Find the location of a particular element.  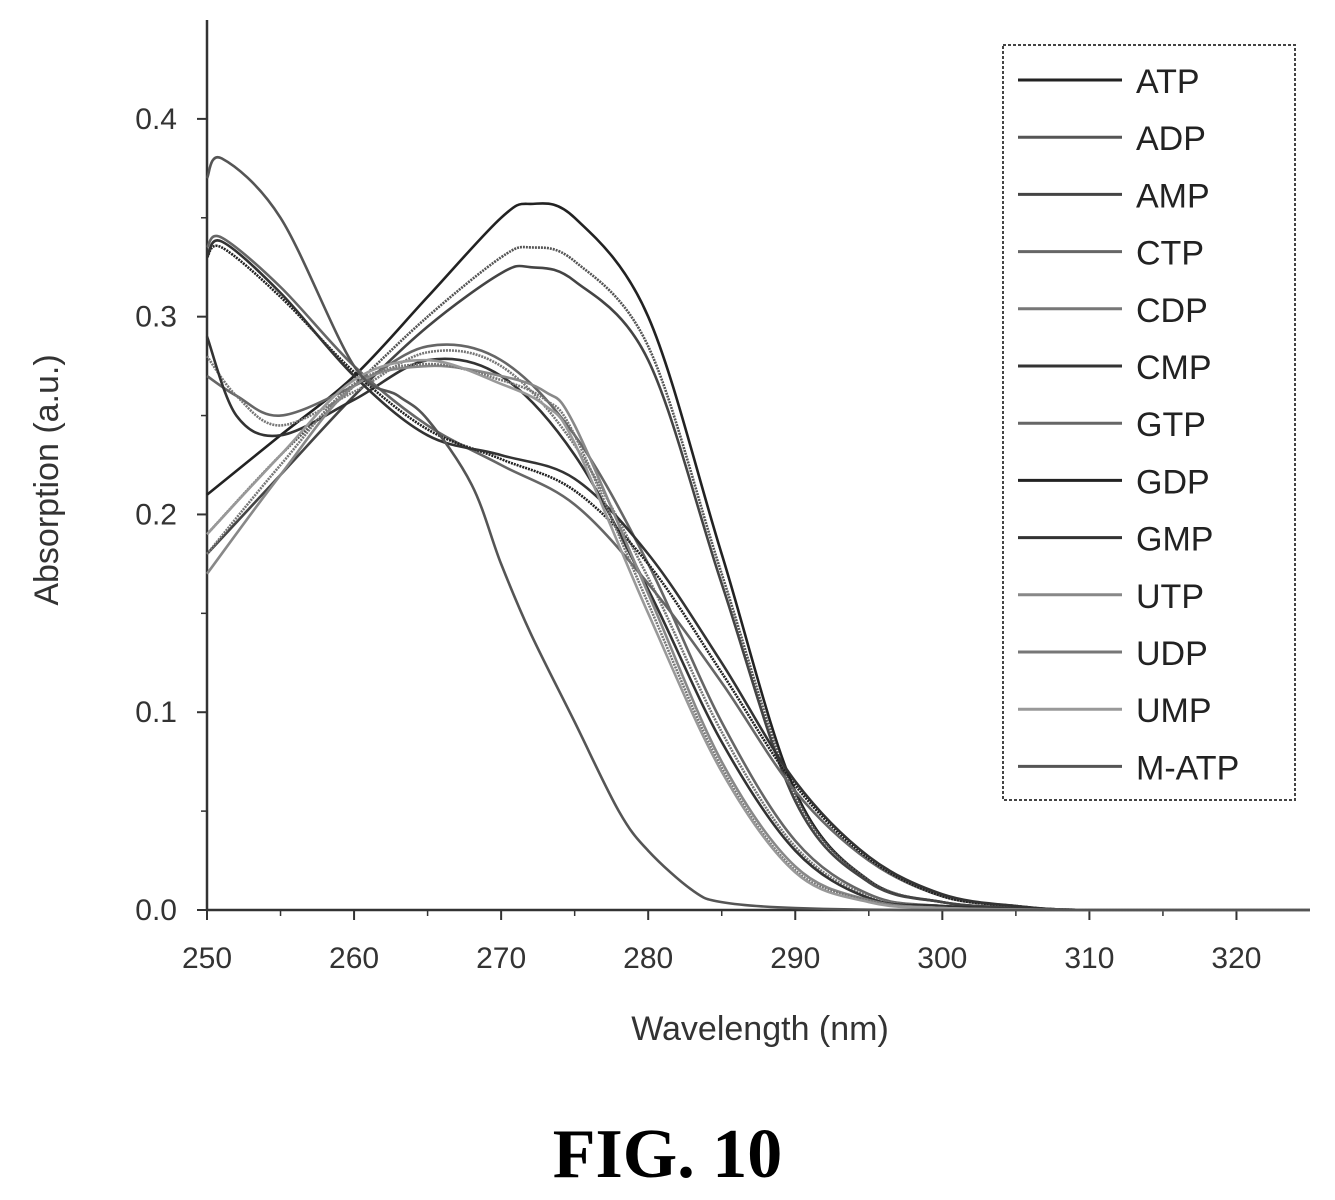

x-tick-label: 310 is located at coordinates (1089, 958).